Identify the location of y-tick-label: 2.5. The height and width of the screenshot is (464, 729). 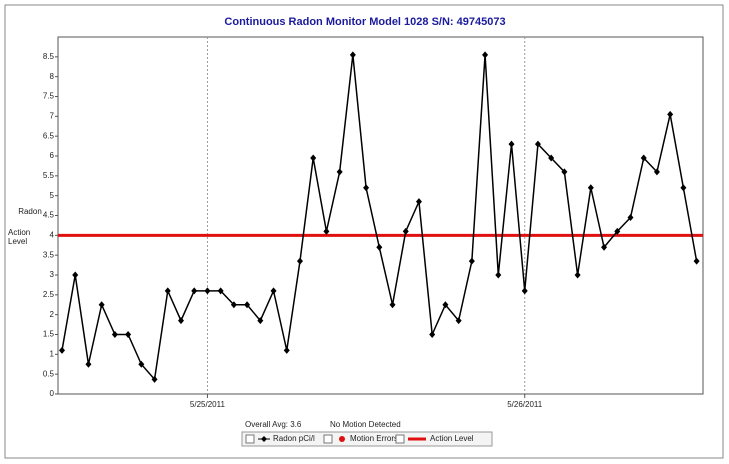
(49, 294).